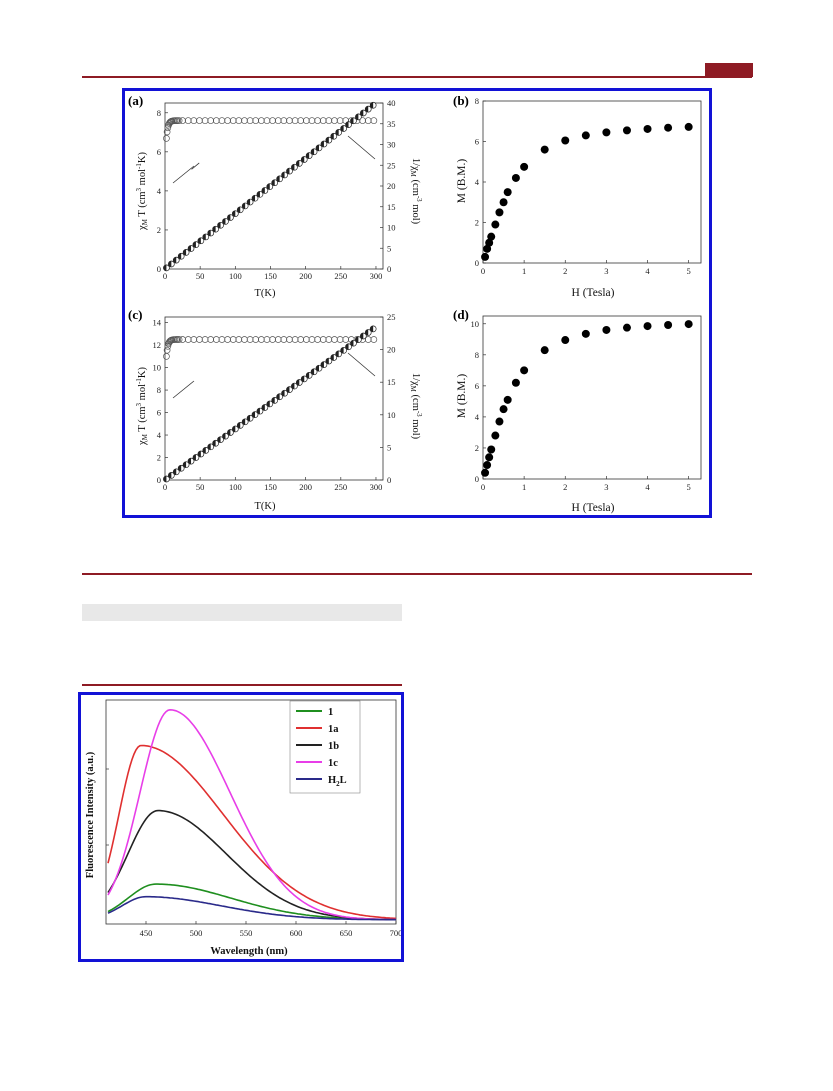 The width and height of the screenshot is (833, 1091). I want to click on legend-label: 1, so click(330, 712).